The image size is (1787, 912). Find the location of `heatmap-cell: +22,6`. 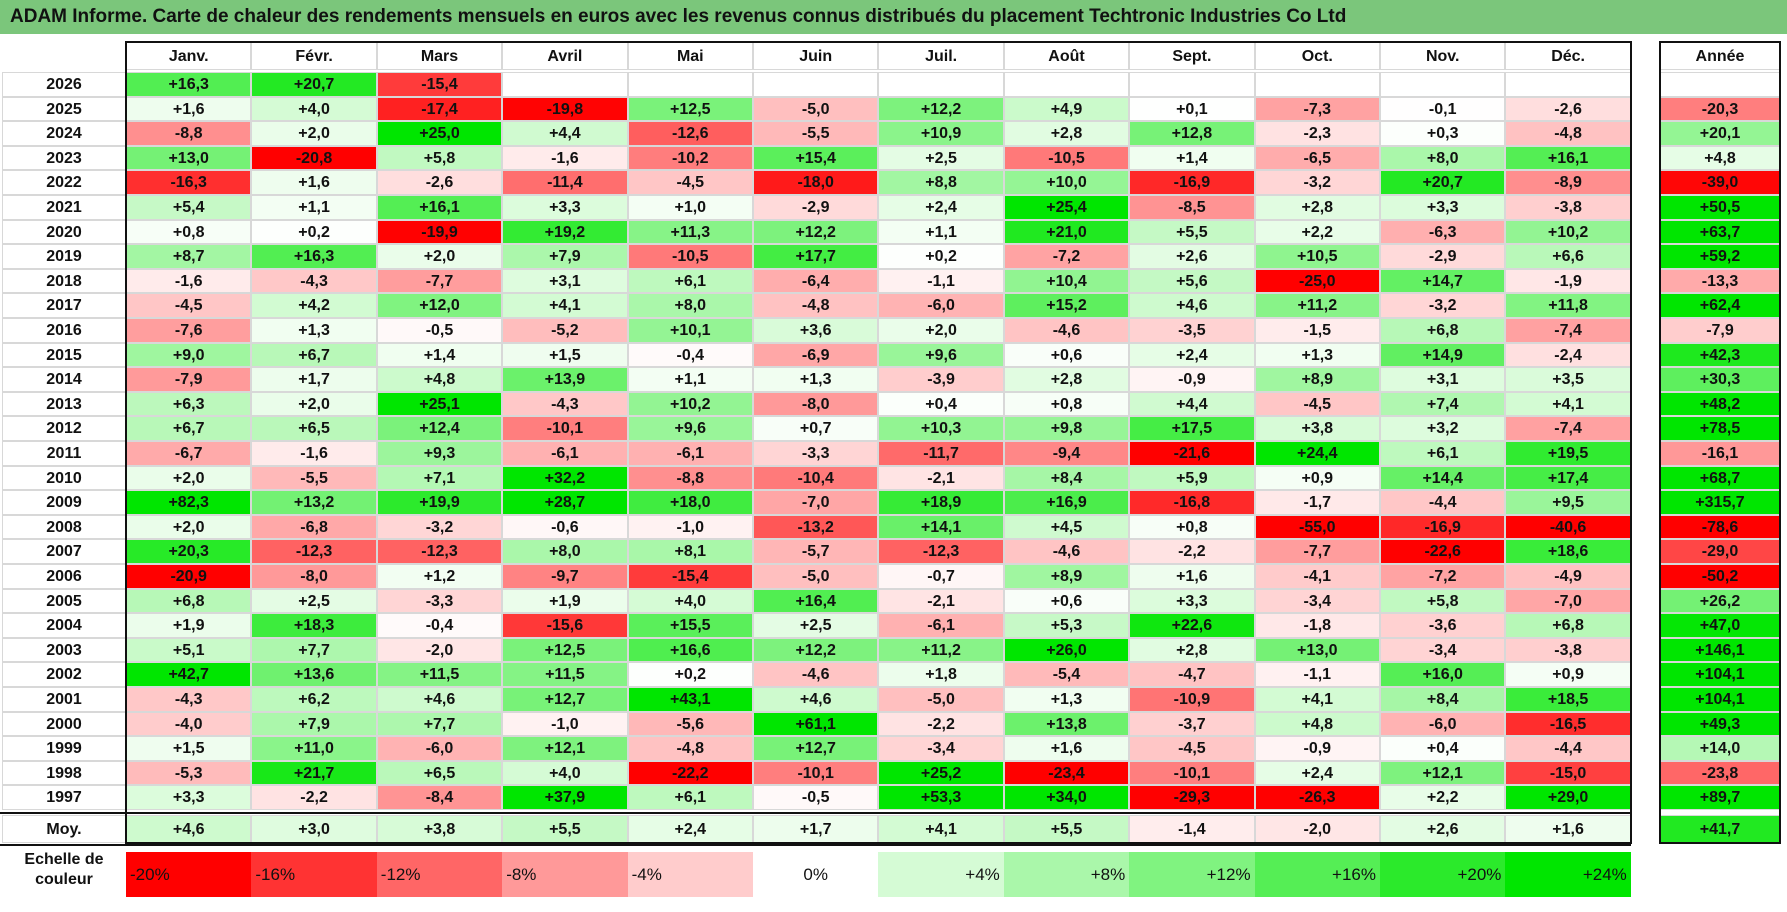

heatmap-cell: +22,6 is located at coordinates (1192, 625).